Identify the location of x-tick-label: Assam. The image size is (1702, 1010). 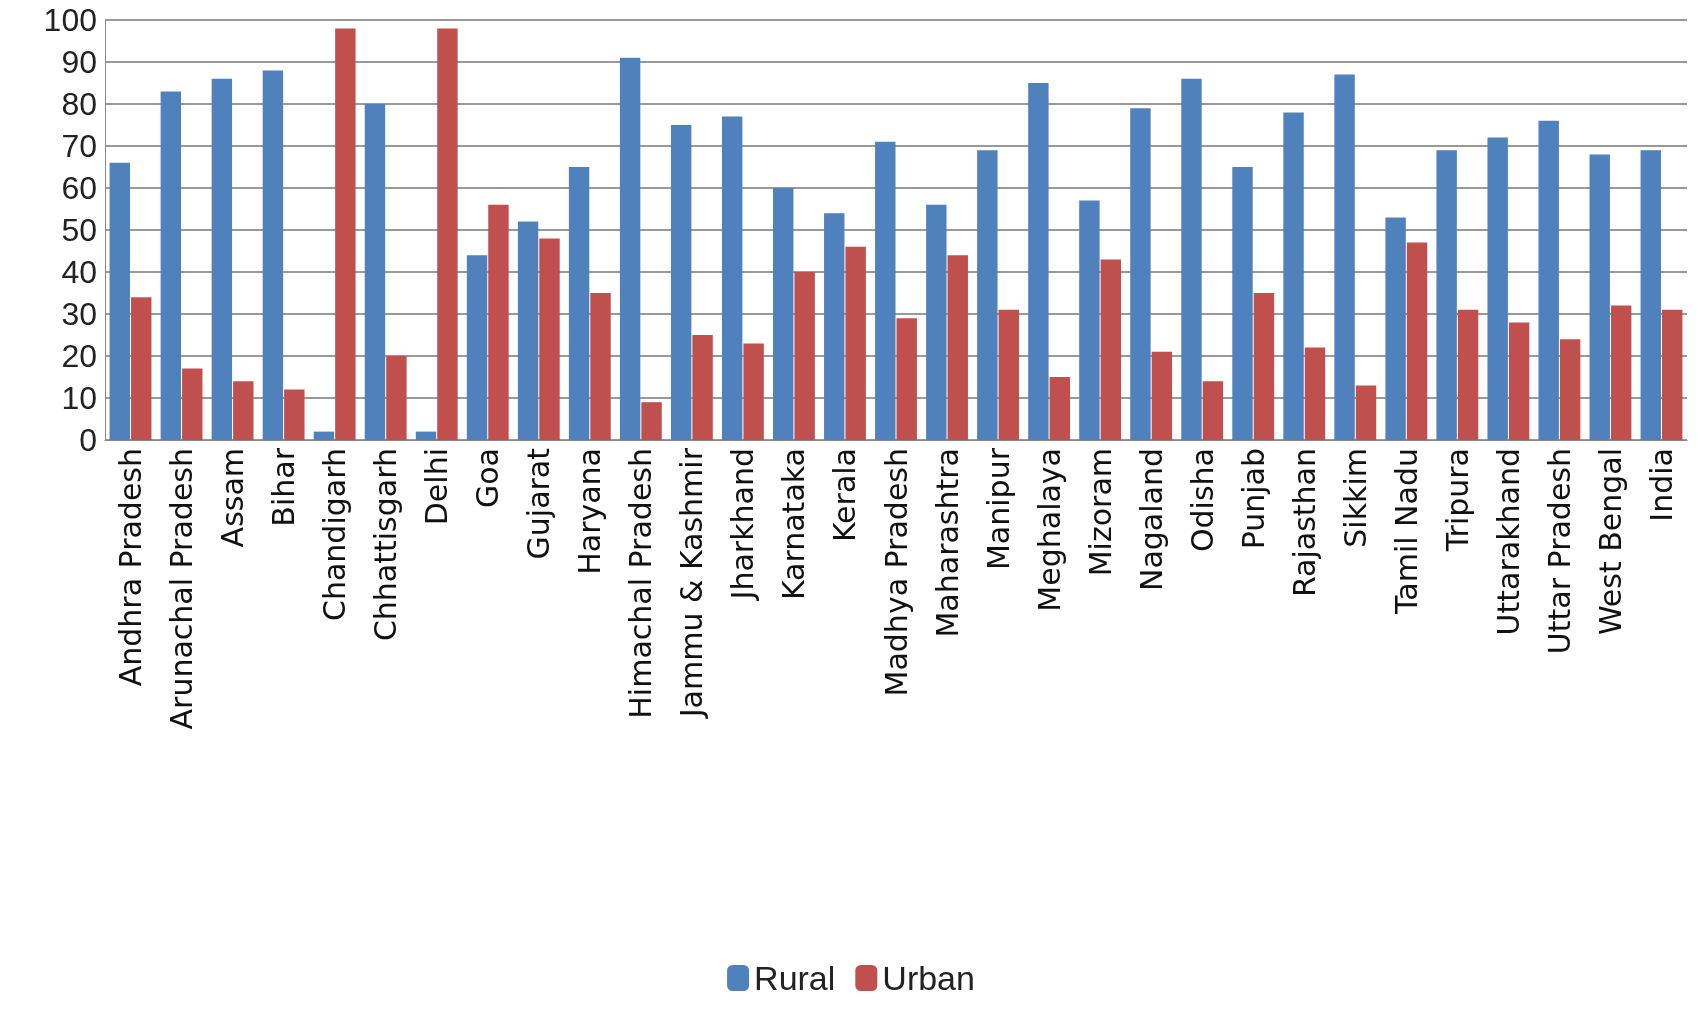
(233, 498).